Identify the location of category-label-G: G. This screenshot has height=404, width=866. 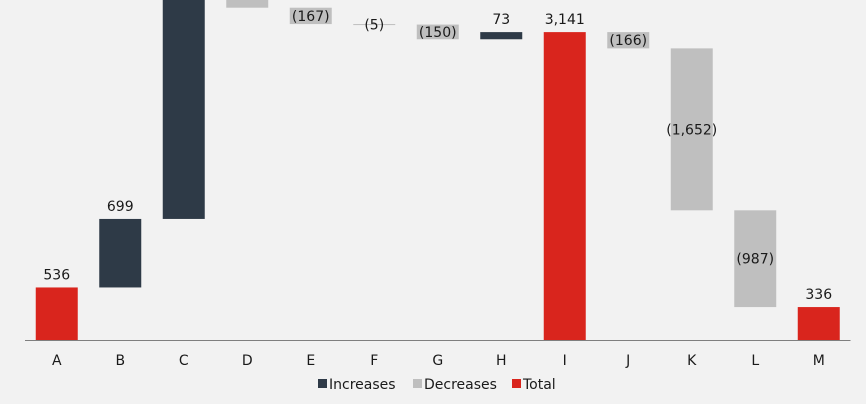
(437, 361).